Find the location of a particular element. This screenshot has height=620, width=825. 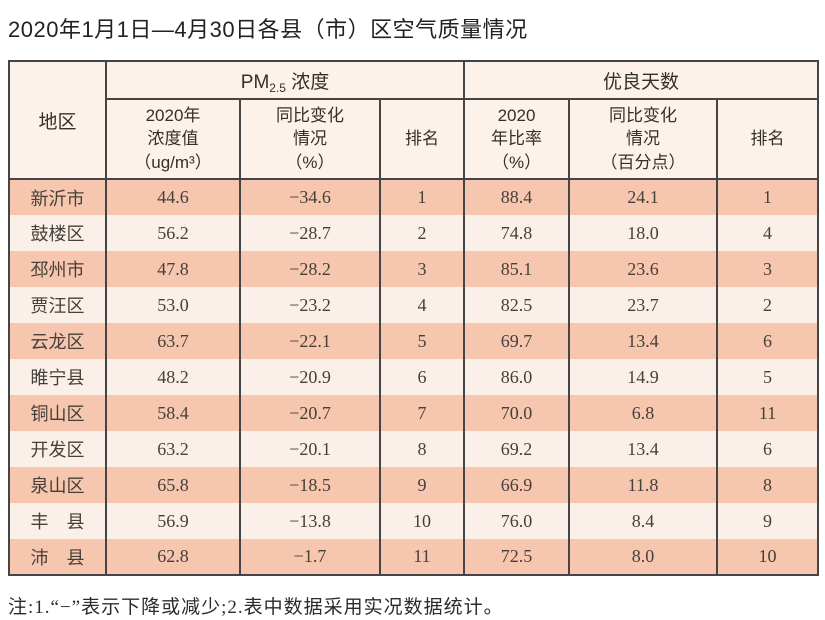

cell-pm-change: −28.2 is located at coordinates (309, 269).